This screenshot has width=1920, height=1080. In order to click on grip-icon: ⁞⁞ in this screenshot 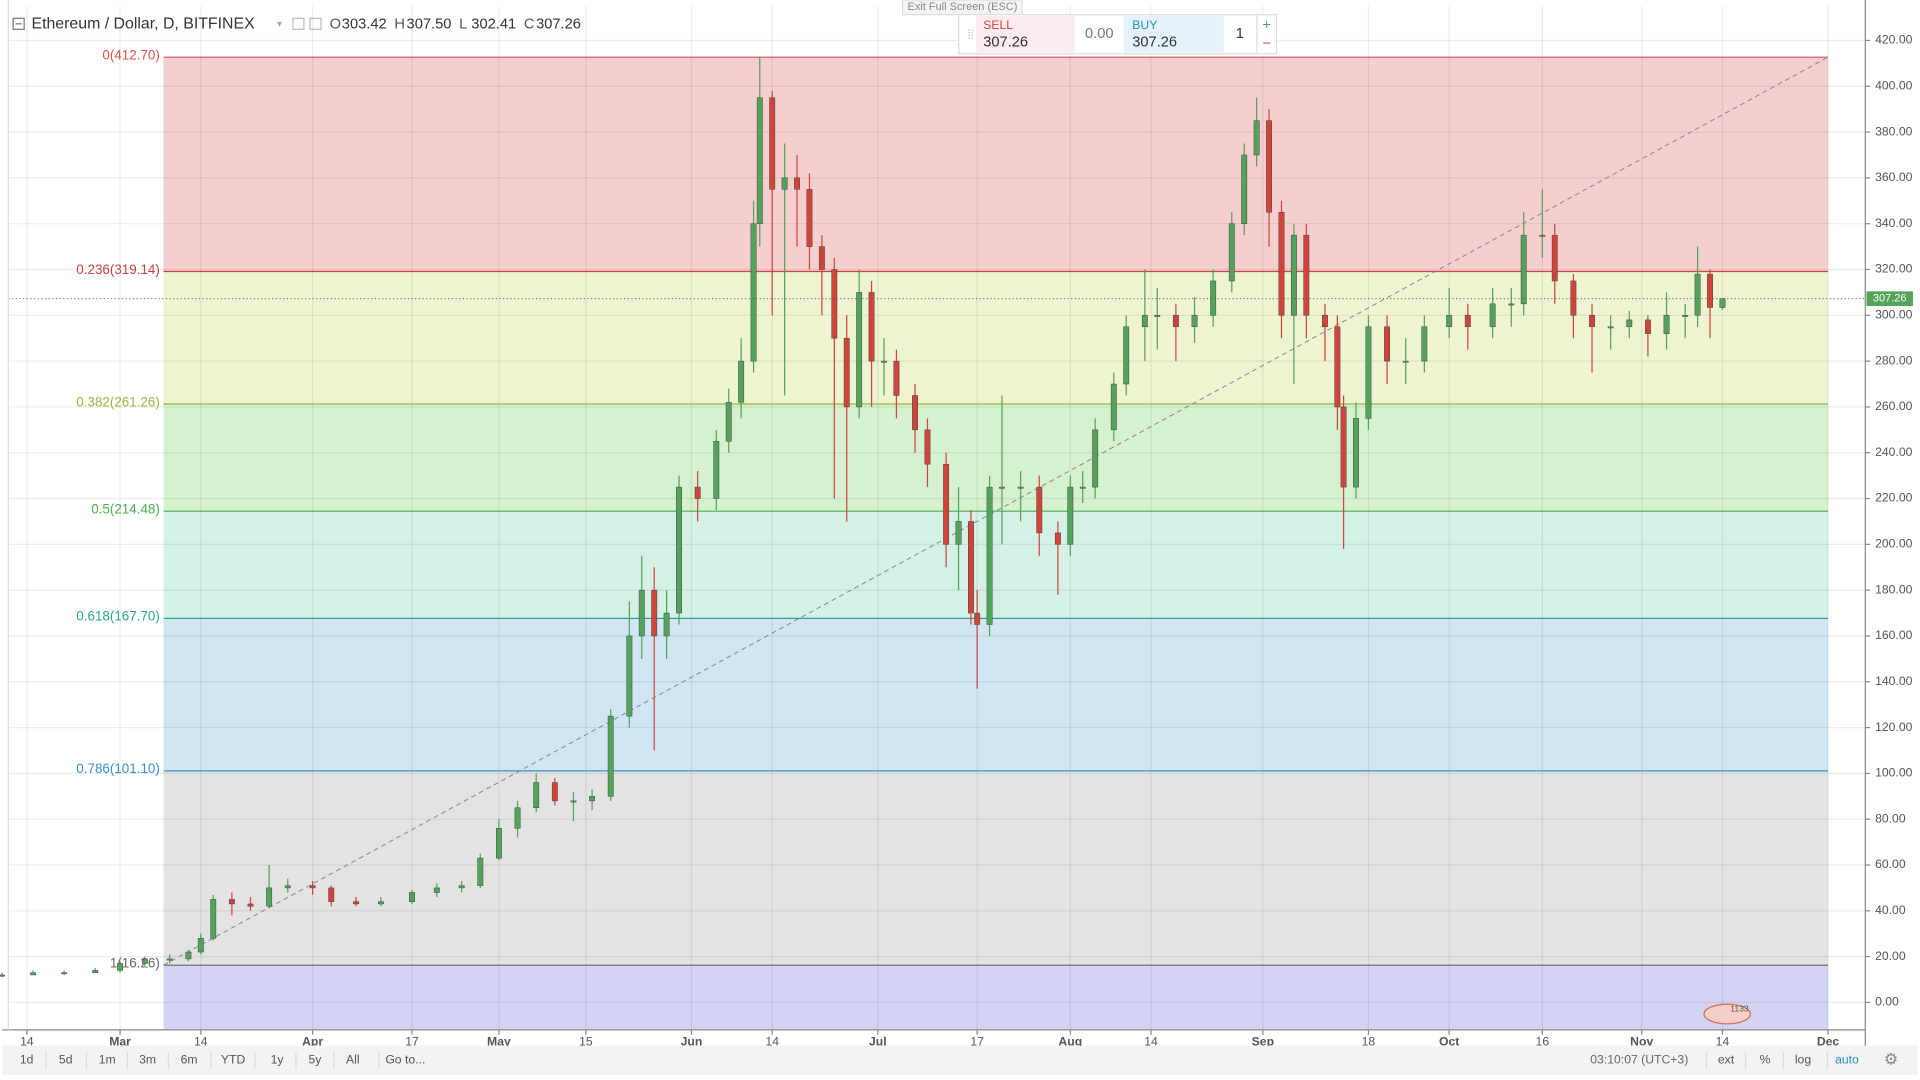, I will do `click(970, 35)`.